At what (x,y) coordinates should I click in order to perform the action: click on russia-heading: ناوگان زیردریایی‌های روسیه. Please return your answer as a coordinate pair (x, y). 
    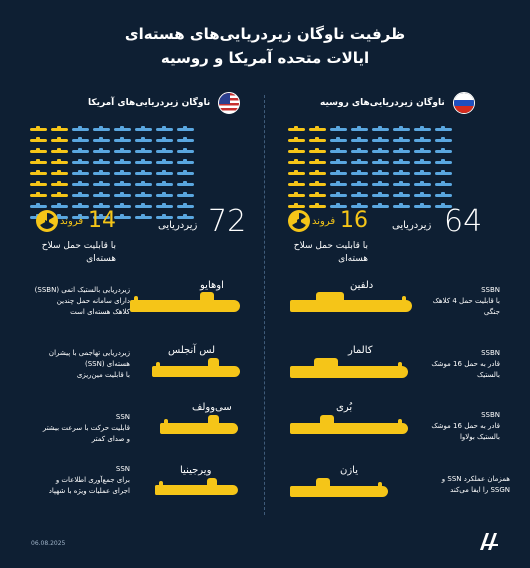
    Looking at the image, I should click on (397, 103).